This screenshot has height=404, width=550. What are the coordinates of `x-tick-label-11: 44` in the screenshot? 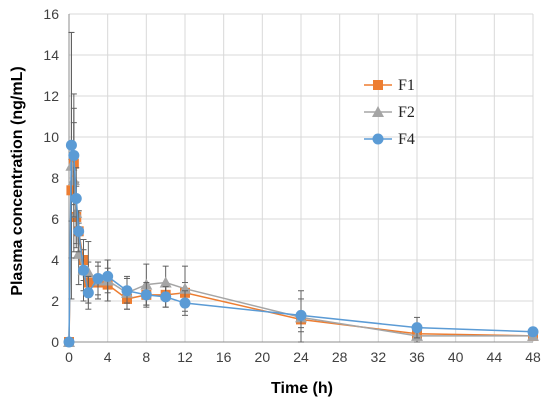 It's located at (495, 357).